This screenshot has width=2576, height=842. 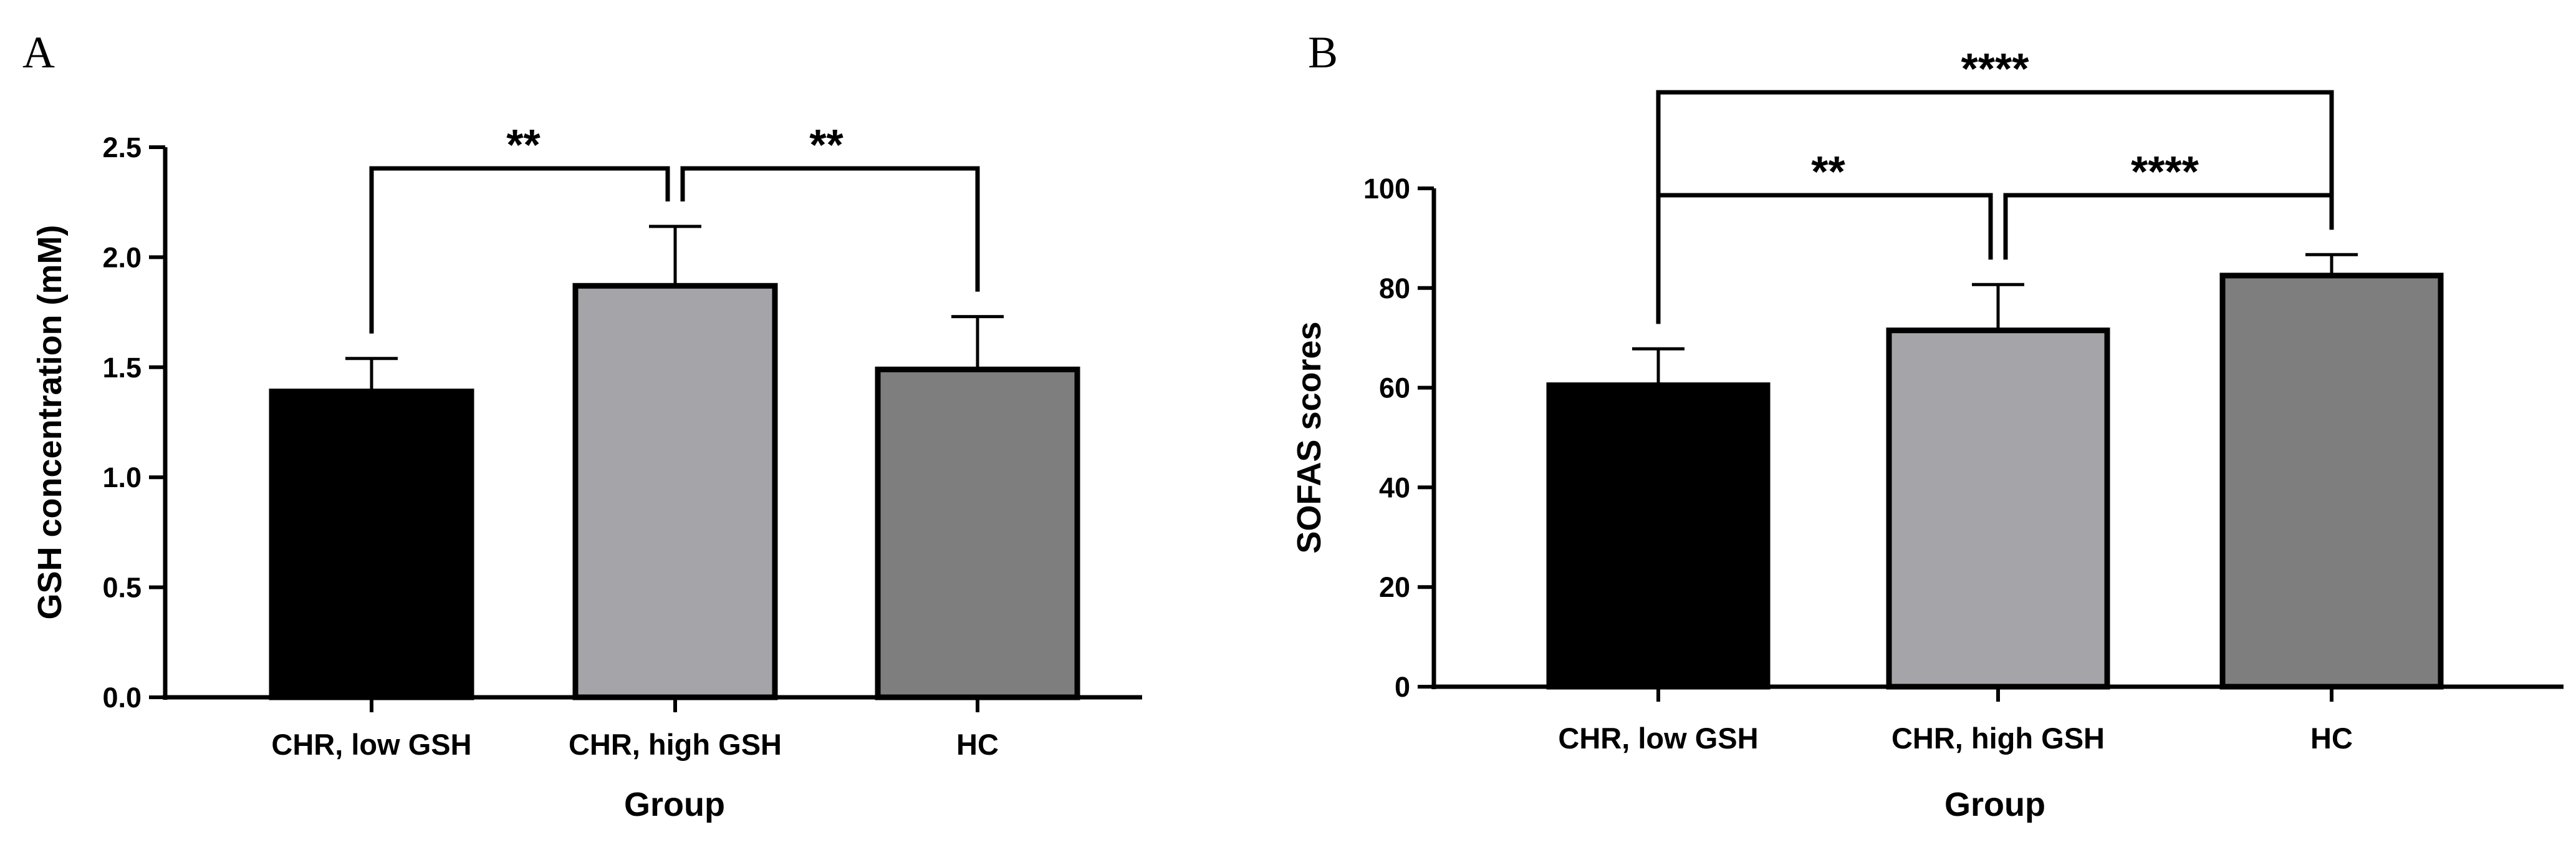 I want to click on y-tick-label: 1.5, so click(x=122, y=368).